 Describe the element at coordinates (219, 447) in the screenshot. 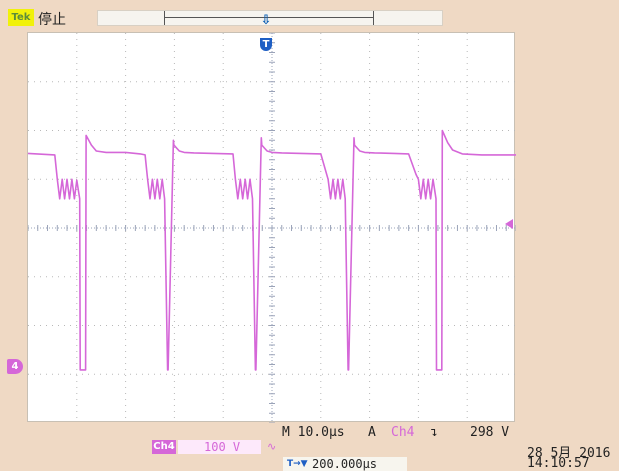

I see `channel-scale: 100 V` at that location.